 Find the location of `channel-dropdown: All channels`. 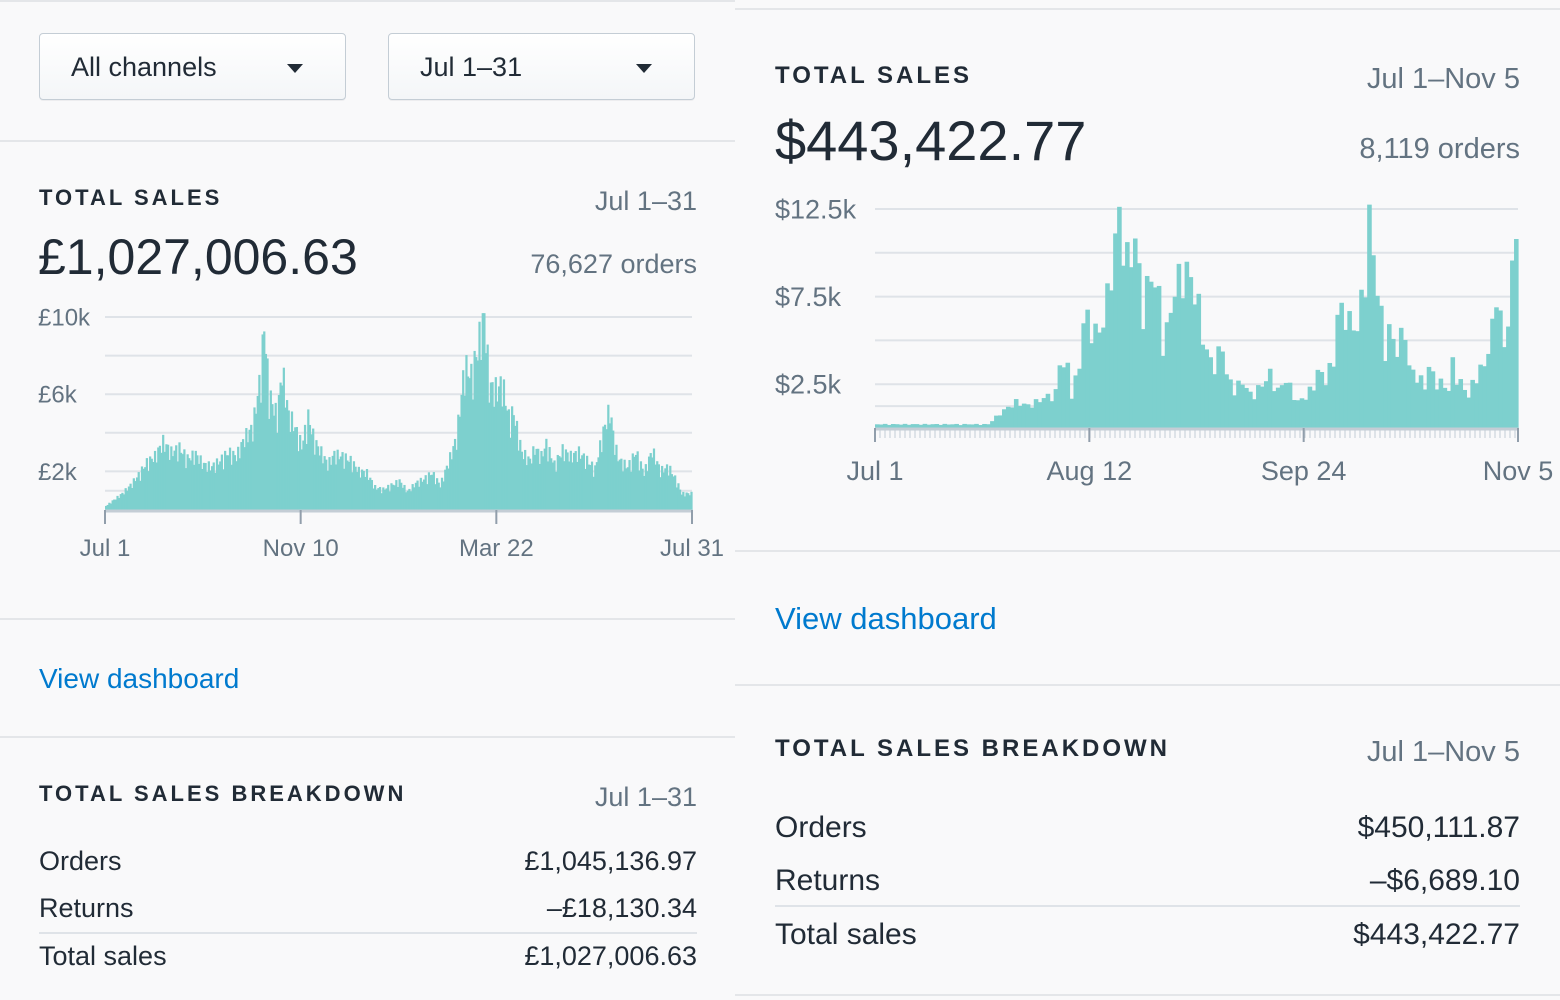

channel-dropdown: All channels is located at coordinates (192, 66).